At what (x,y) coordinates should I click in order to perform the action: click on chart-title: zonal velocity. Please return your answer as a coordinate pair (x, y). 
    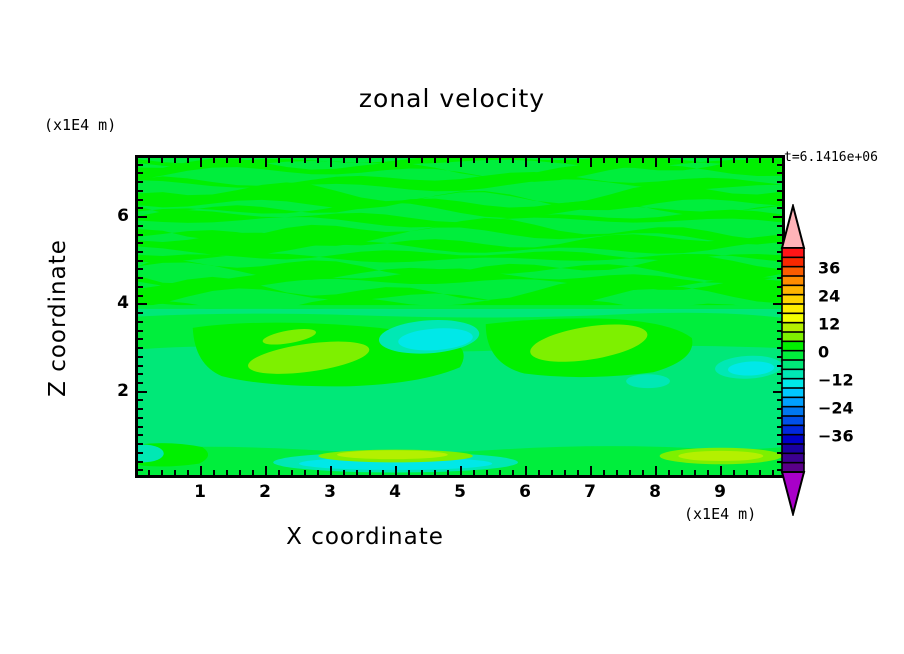
    Looking at the image, I should click on (452, 98).